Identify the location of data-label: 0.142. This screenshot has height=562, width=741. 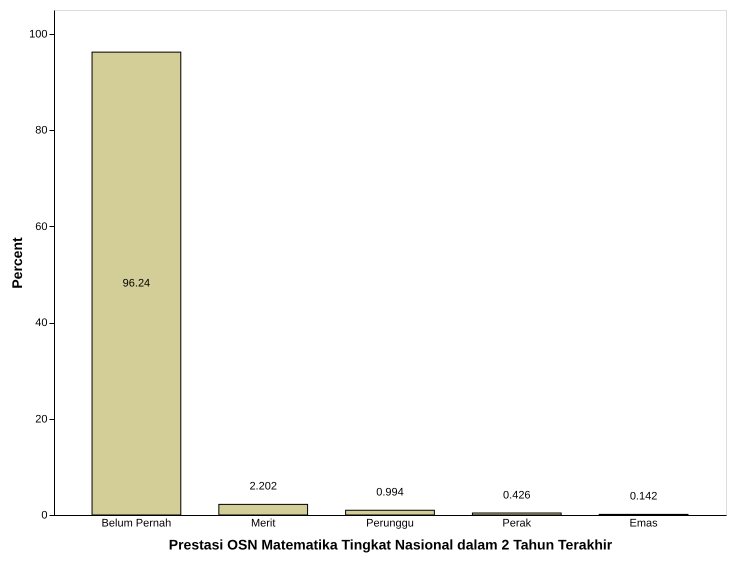
(644, 496).